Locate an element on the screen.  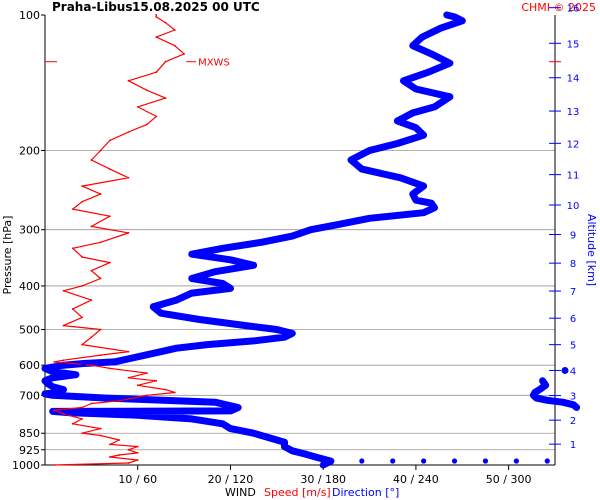
altitude-tick-label: 1 is located at coordinates (573, 445).